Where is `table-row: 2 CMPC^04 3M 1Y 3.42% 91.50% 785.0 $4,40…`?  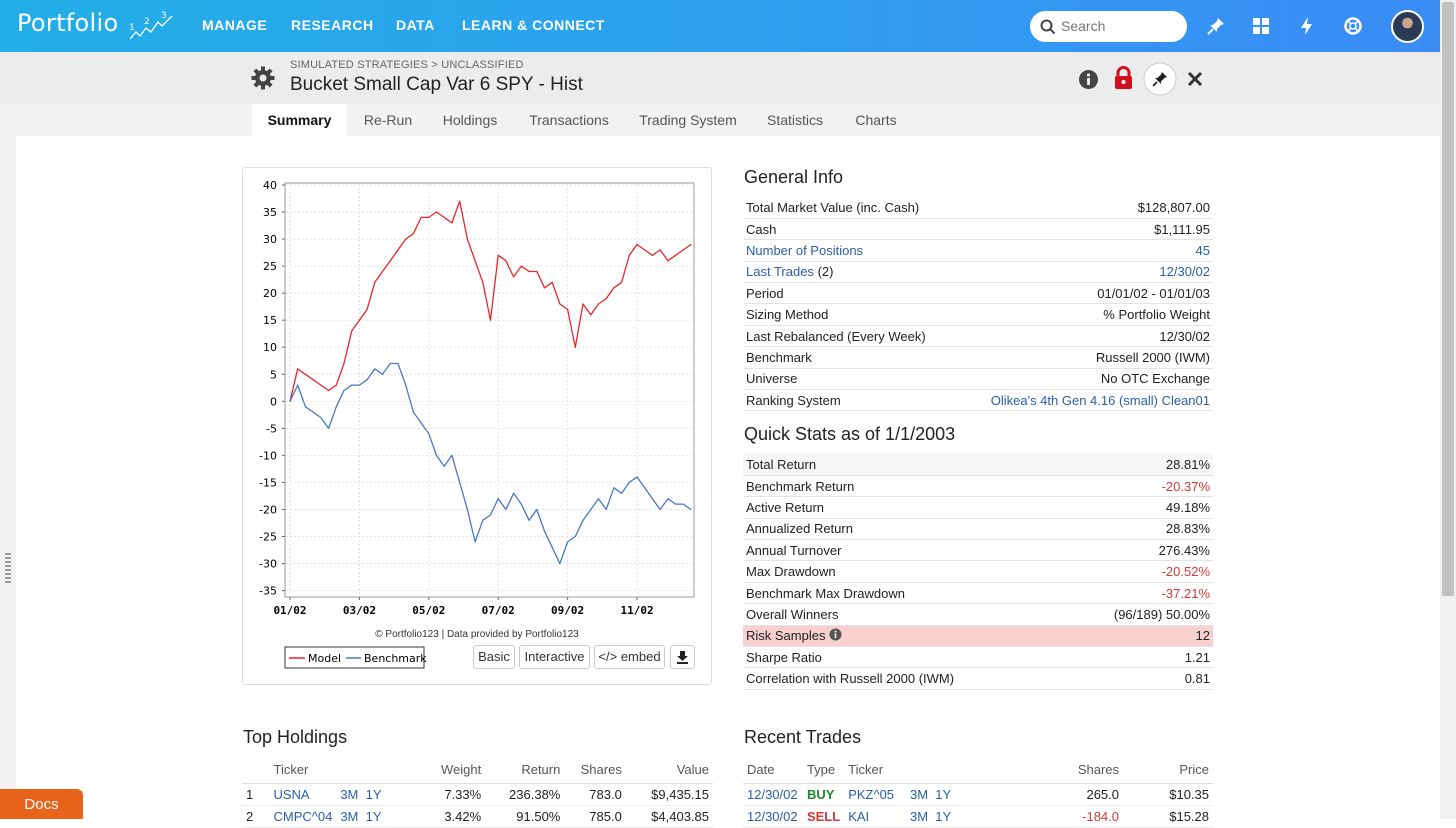
table-row: 2 CMPC^04 3M 1Y 3.42% 91.50% 785.0 $4,40… is located at coordinates (477, 816).